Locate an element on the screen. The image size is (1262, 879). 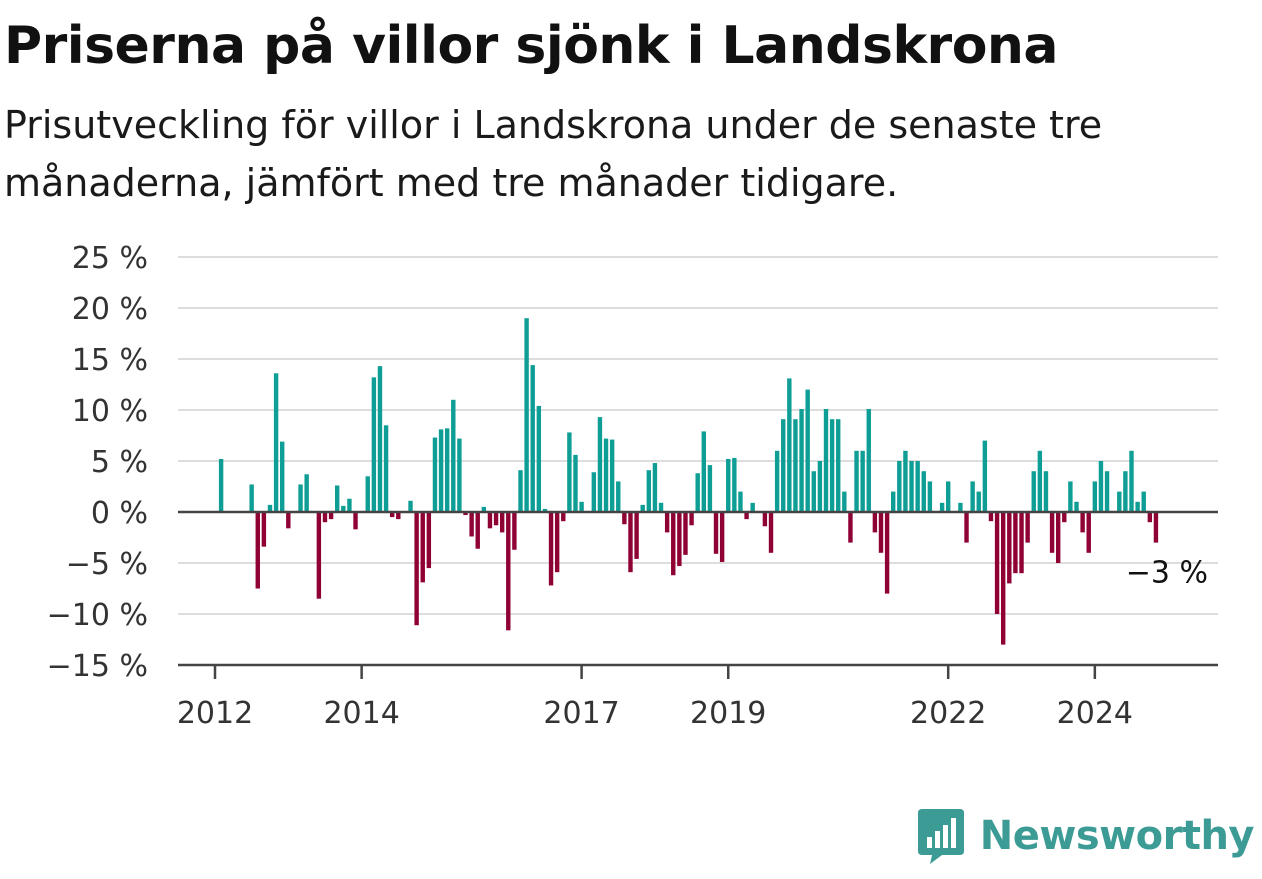
y-tick-label: 10 % is located at coordinates (110, 411).